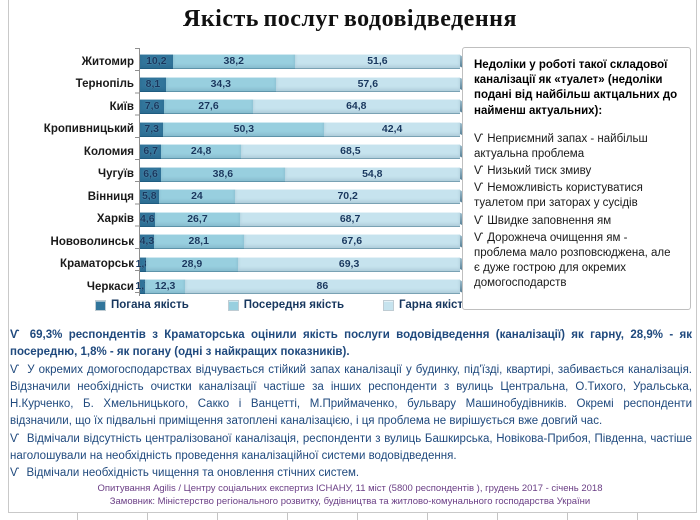 The height and width of the screenshot is (520, 700). I want to click on bar-segment: 70,2, so click(347, 196).